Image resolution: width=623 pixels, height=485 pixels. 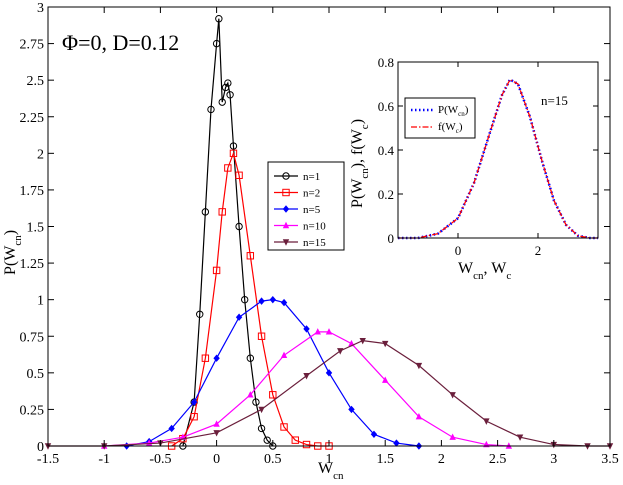 What do you see at coordinates (538, 250) in the screenshot?
I see `inset-x-tick-label: 2` at bounding box center [538, 250].